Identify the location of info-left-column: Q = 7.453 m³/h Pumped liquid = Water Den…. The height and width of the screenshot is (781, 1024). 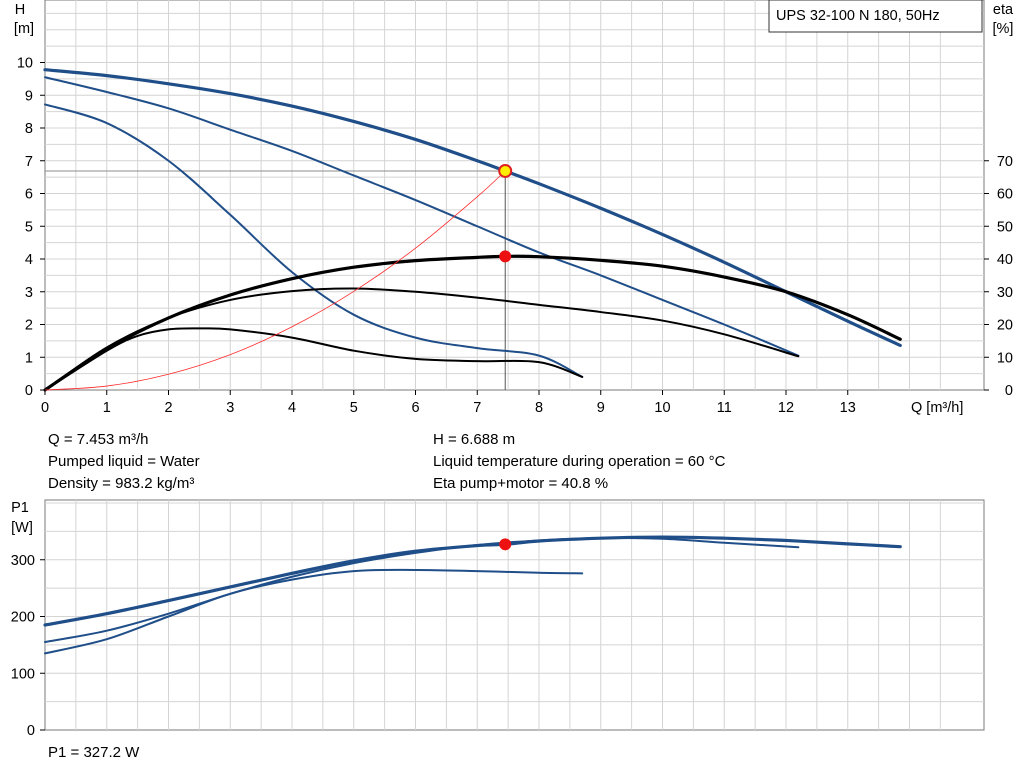
(124, 462).